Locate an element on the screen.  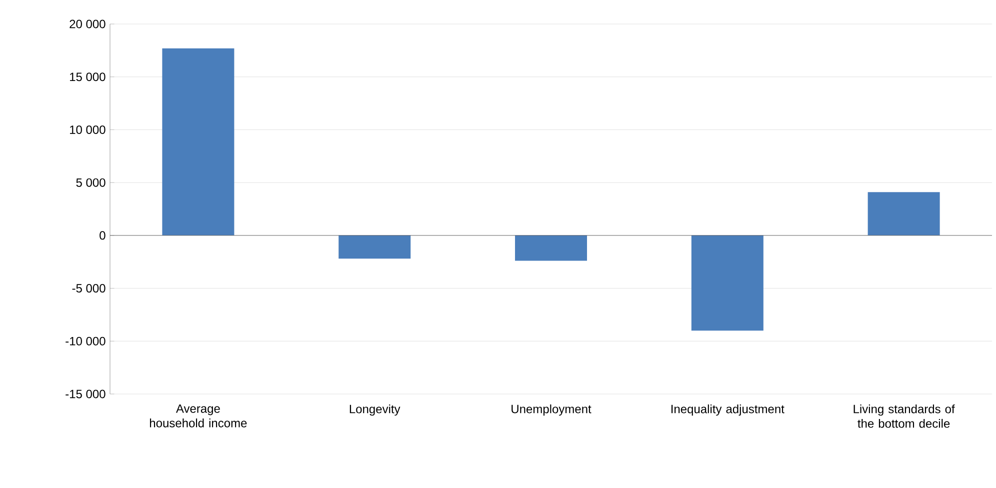
y-tick-label: 15 000 is located at coordinates (88, 77).